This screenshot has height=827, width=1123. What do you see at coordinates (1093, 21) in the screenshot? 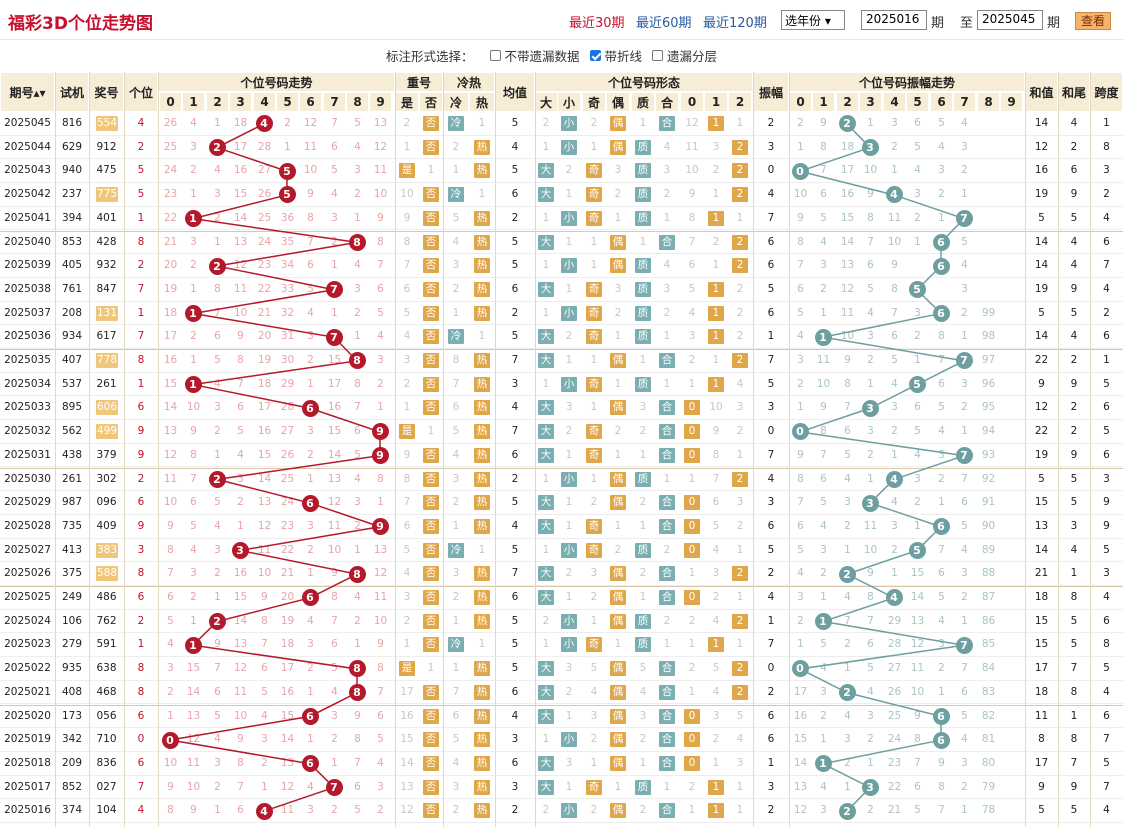
I see `query-button: 查看` at bounding box center [1093, 21].